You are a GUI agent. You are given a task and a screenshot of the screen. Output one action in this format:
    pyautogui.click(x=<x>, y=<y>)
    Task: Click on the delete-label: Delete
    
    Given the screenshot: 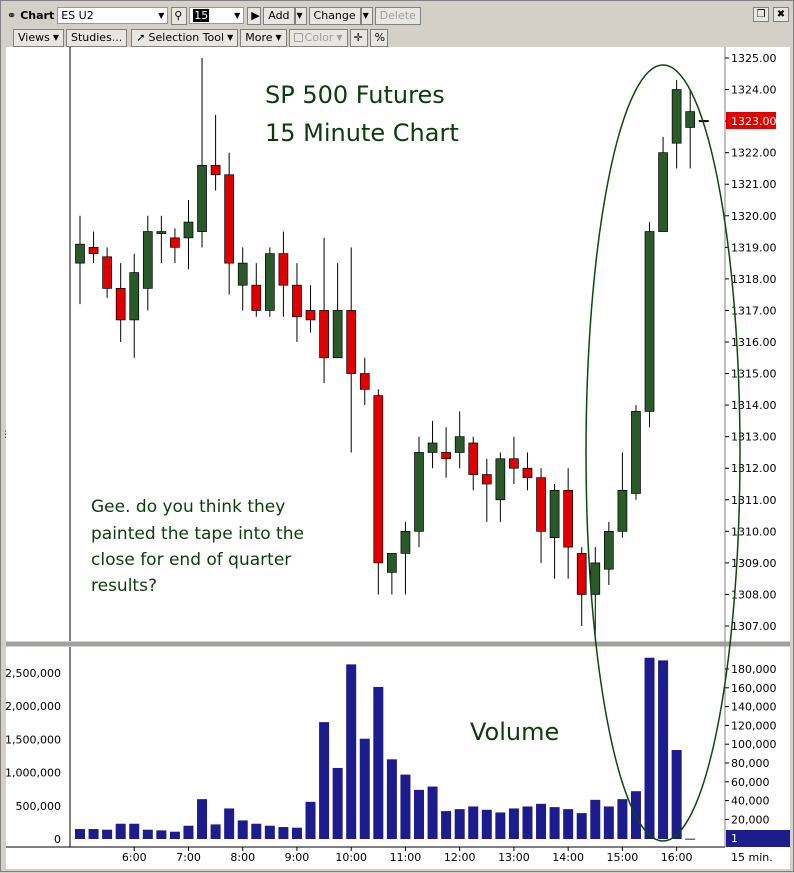 What is the action you would take?
    pyautogui.click(x=397, y=15)
    